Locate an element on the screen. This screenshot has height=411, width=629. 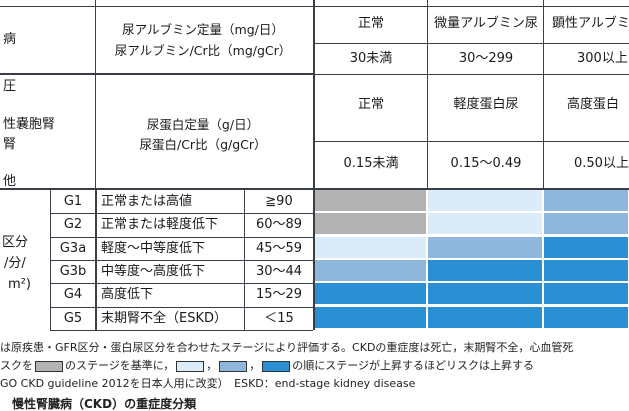
gfr-description: 末期腎不全（ESKD） is located at coordinates (164, 318).